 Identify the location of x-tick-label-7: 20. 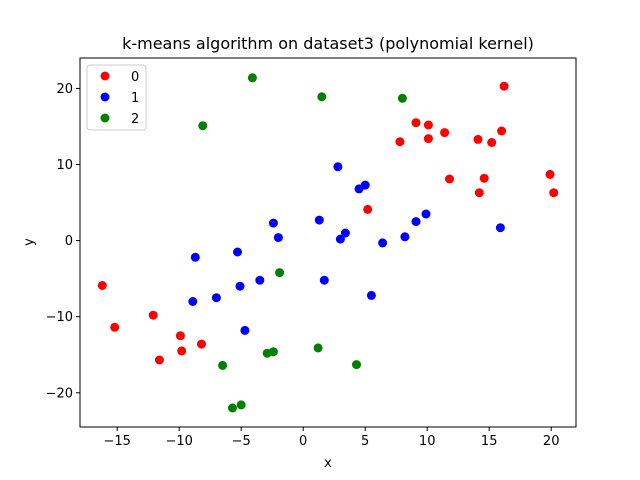
(551, 441).